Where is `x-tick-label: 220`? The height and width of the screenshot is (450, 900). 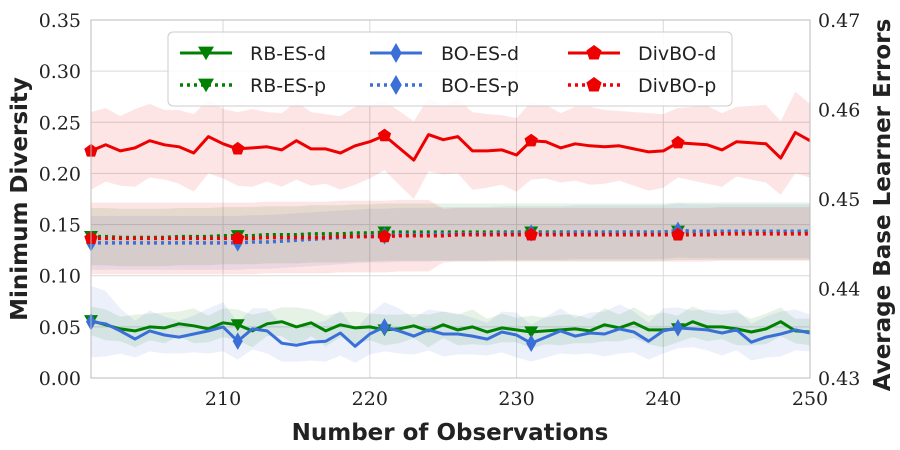 x-tick-label: 220 is located at coordinates (370, 399).